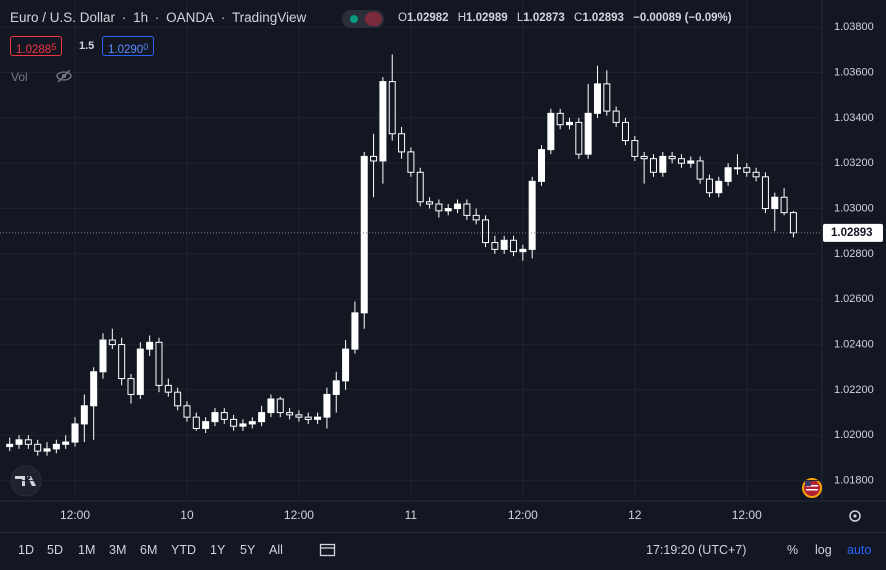 Image resolution: width=886 pixels, height=570 pixels. What do you see at coordinates (26, 550) in the screenshot?
I see `range-button: 1D` at bounding box center [26, 550].